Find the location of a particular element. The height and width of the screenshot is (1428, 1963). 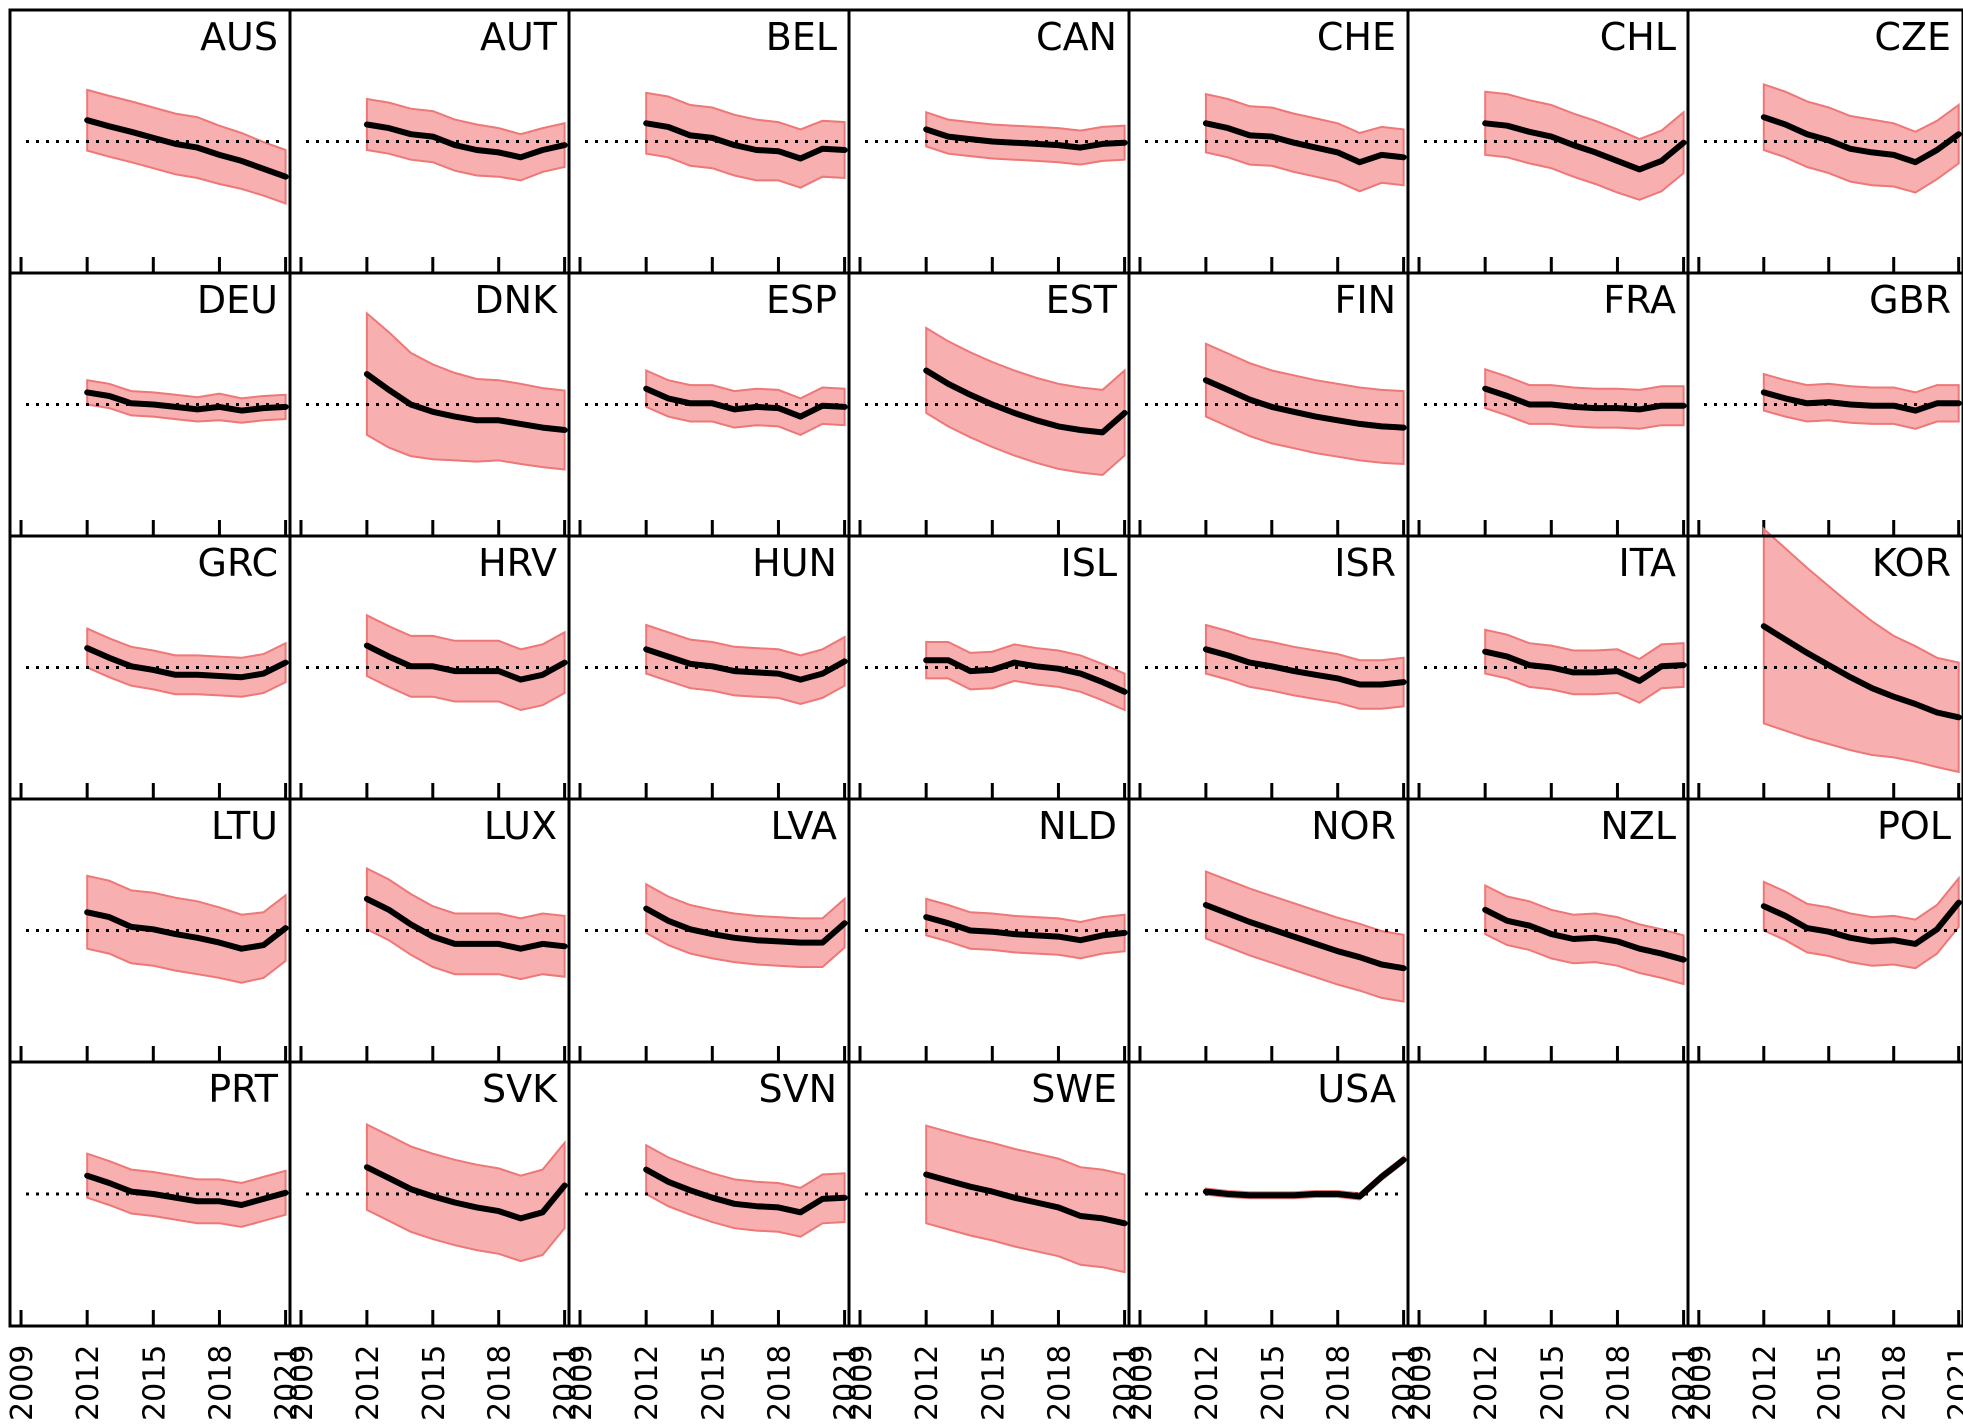

panel-title: CAN is located at coordinates (1076, 37).